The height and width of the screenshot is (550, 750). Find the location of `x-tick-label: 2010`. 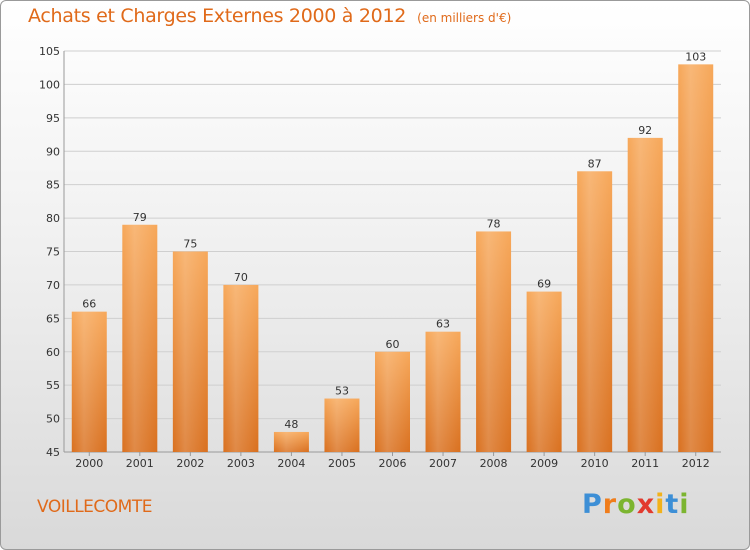

x-tick-label: 2010 is located at coordinates (595, 463).